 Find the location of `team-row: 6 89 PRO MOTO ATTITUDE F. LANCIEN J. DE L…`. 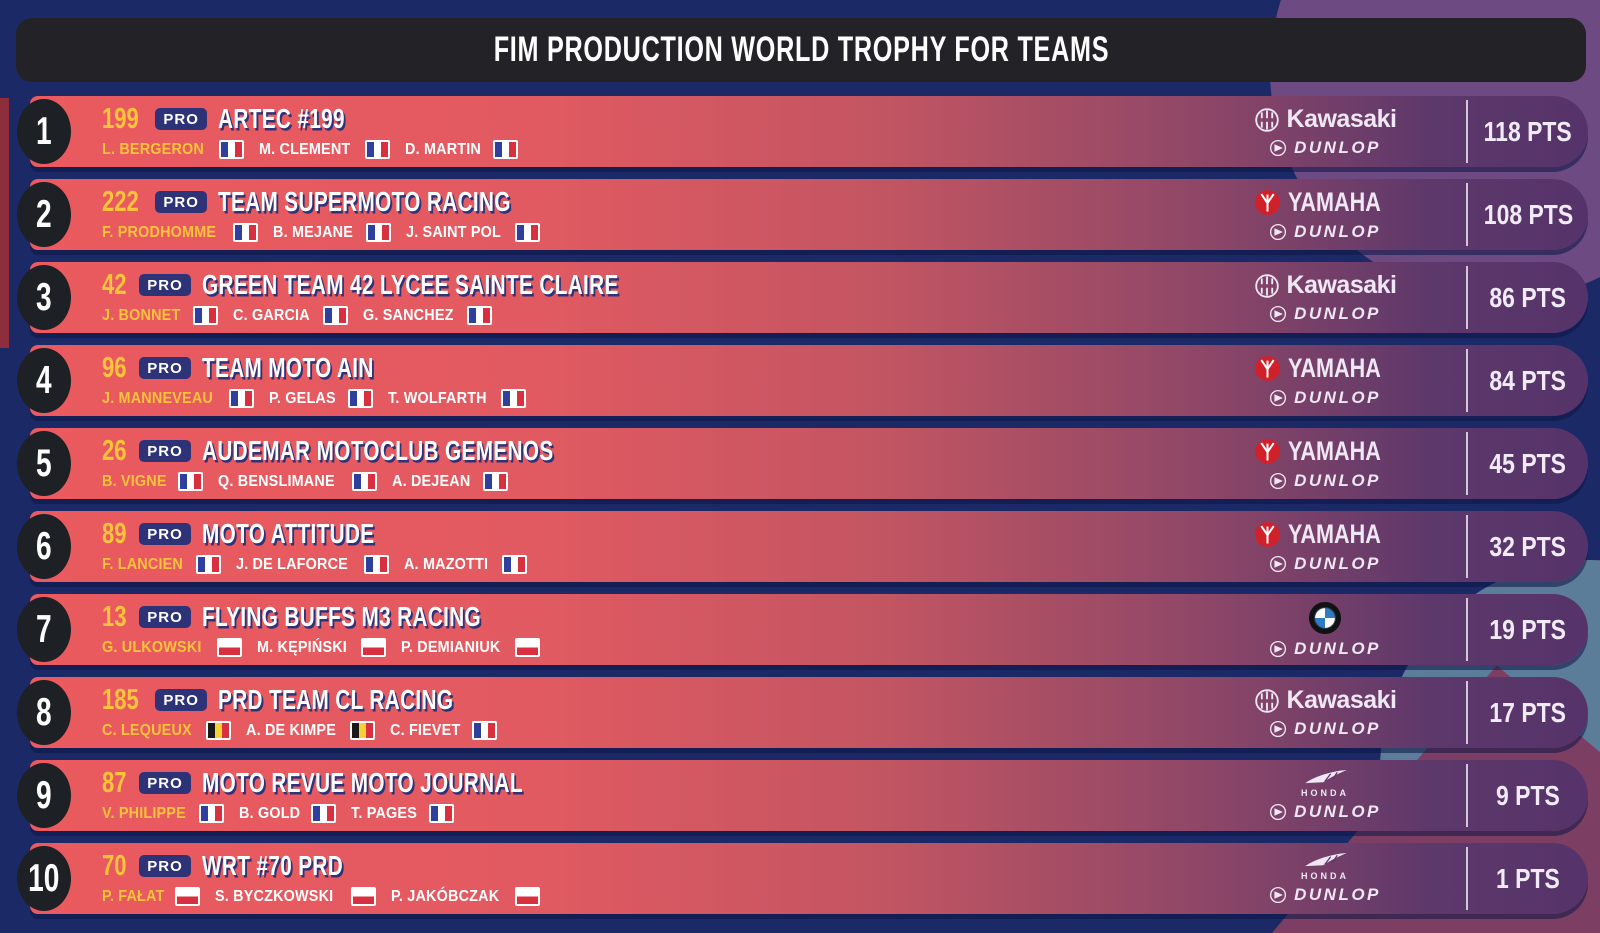

team-row: 6 89 PRO MOTO ATTITUDE F. LANCIEN J. DE L… is located at coordinates (802, 546).